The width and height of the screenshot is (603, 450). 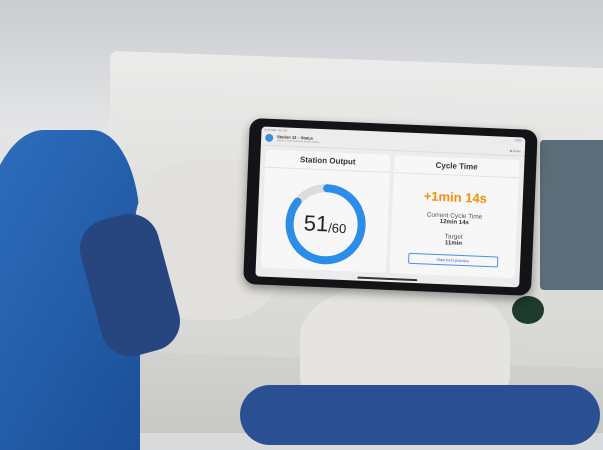 I want to click on sleeve-cuff-right, so click(x=420, y=415).